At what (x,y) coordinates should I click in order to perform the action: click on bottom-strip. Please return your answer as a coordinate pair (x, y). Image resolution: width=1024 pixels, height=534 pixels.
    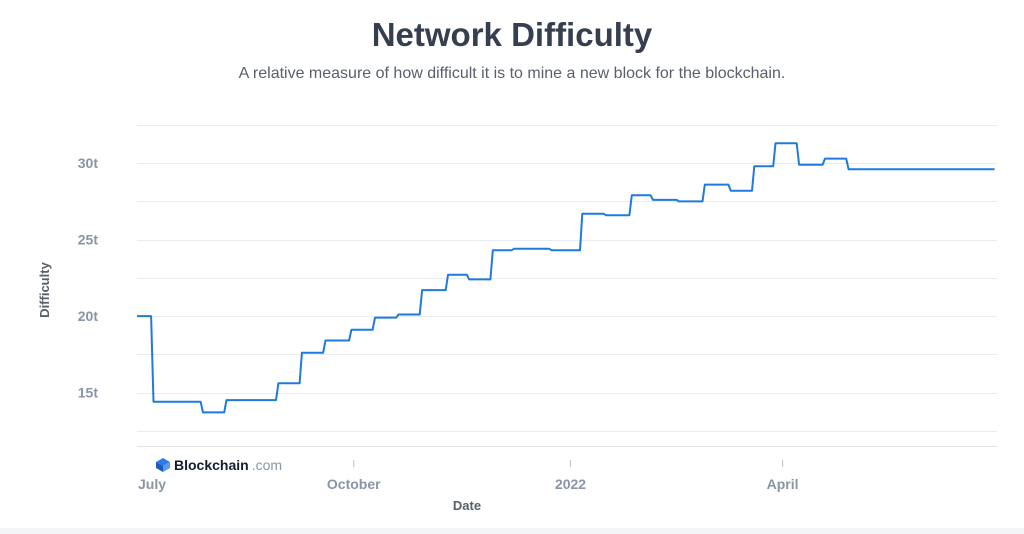
    Looking at the image, I should click on (512, 531).